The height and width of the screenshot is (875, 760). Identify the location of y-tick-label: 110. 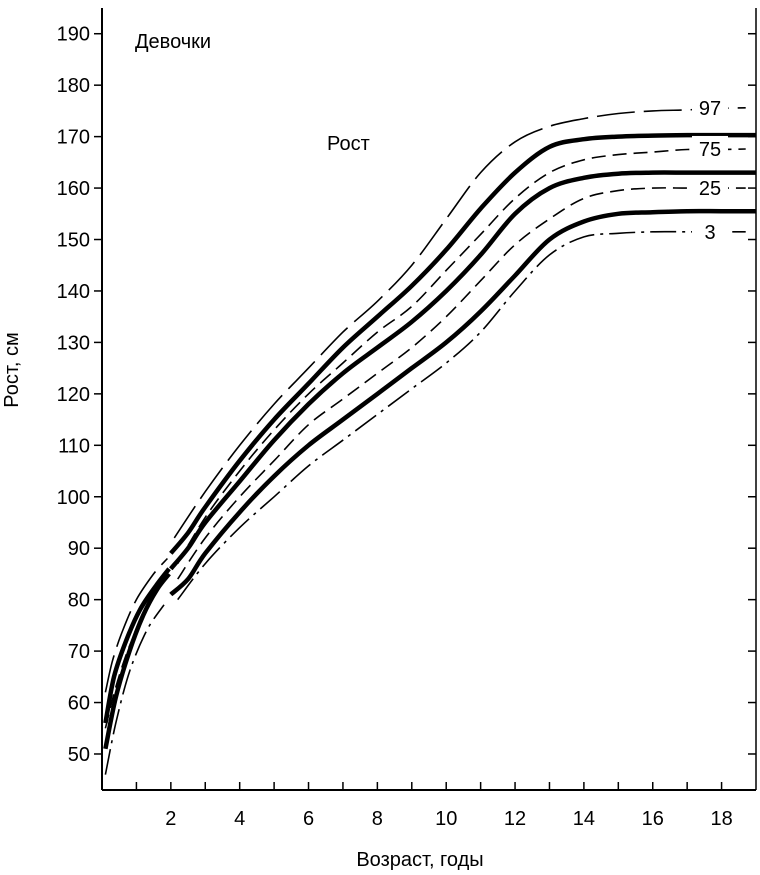
(74, 446).